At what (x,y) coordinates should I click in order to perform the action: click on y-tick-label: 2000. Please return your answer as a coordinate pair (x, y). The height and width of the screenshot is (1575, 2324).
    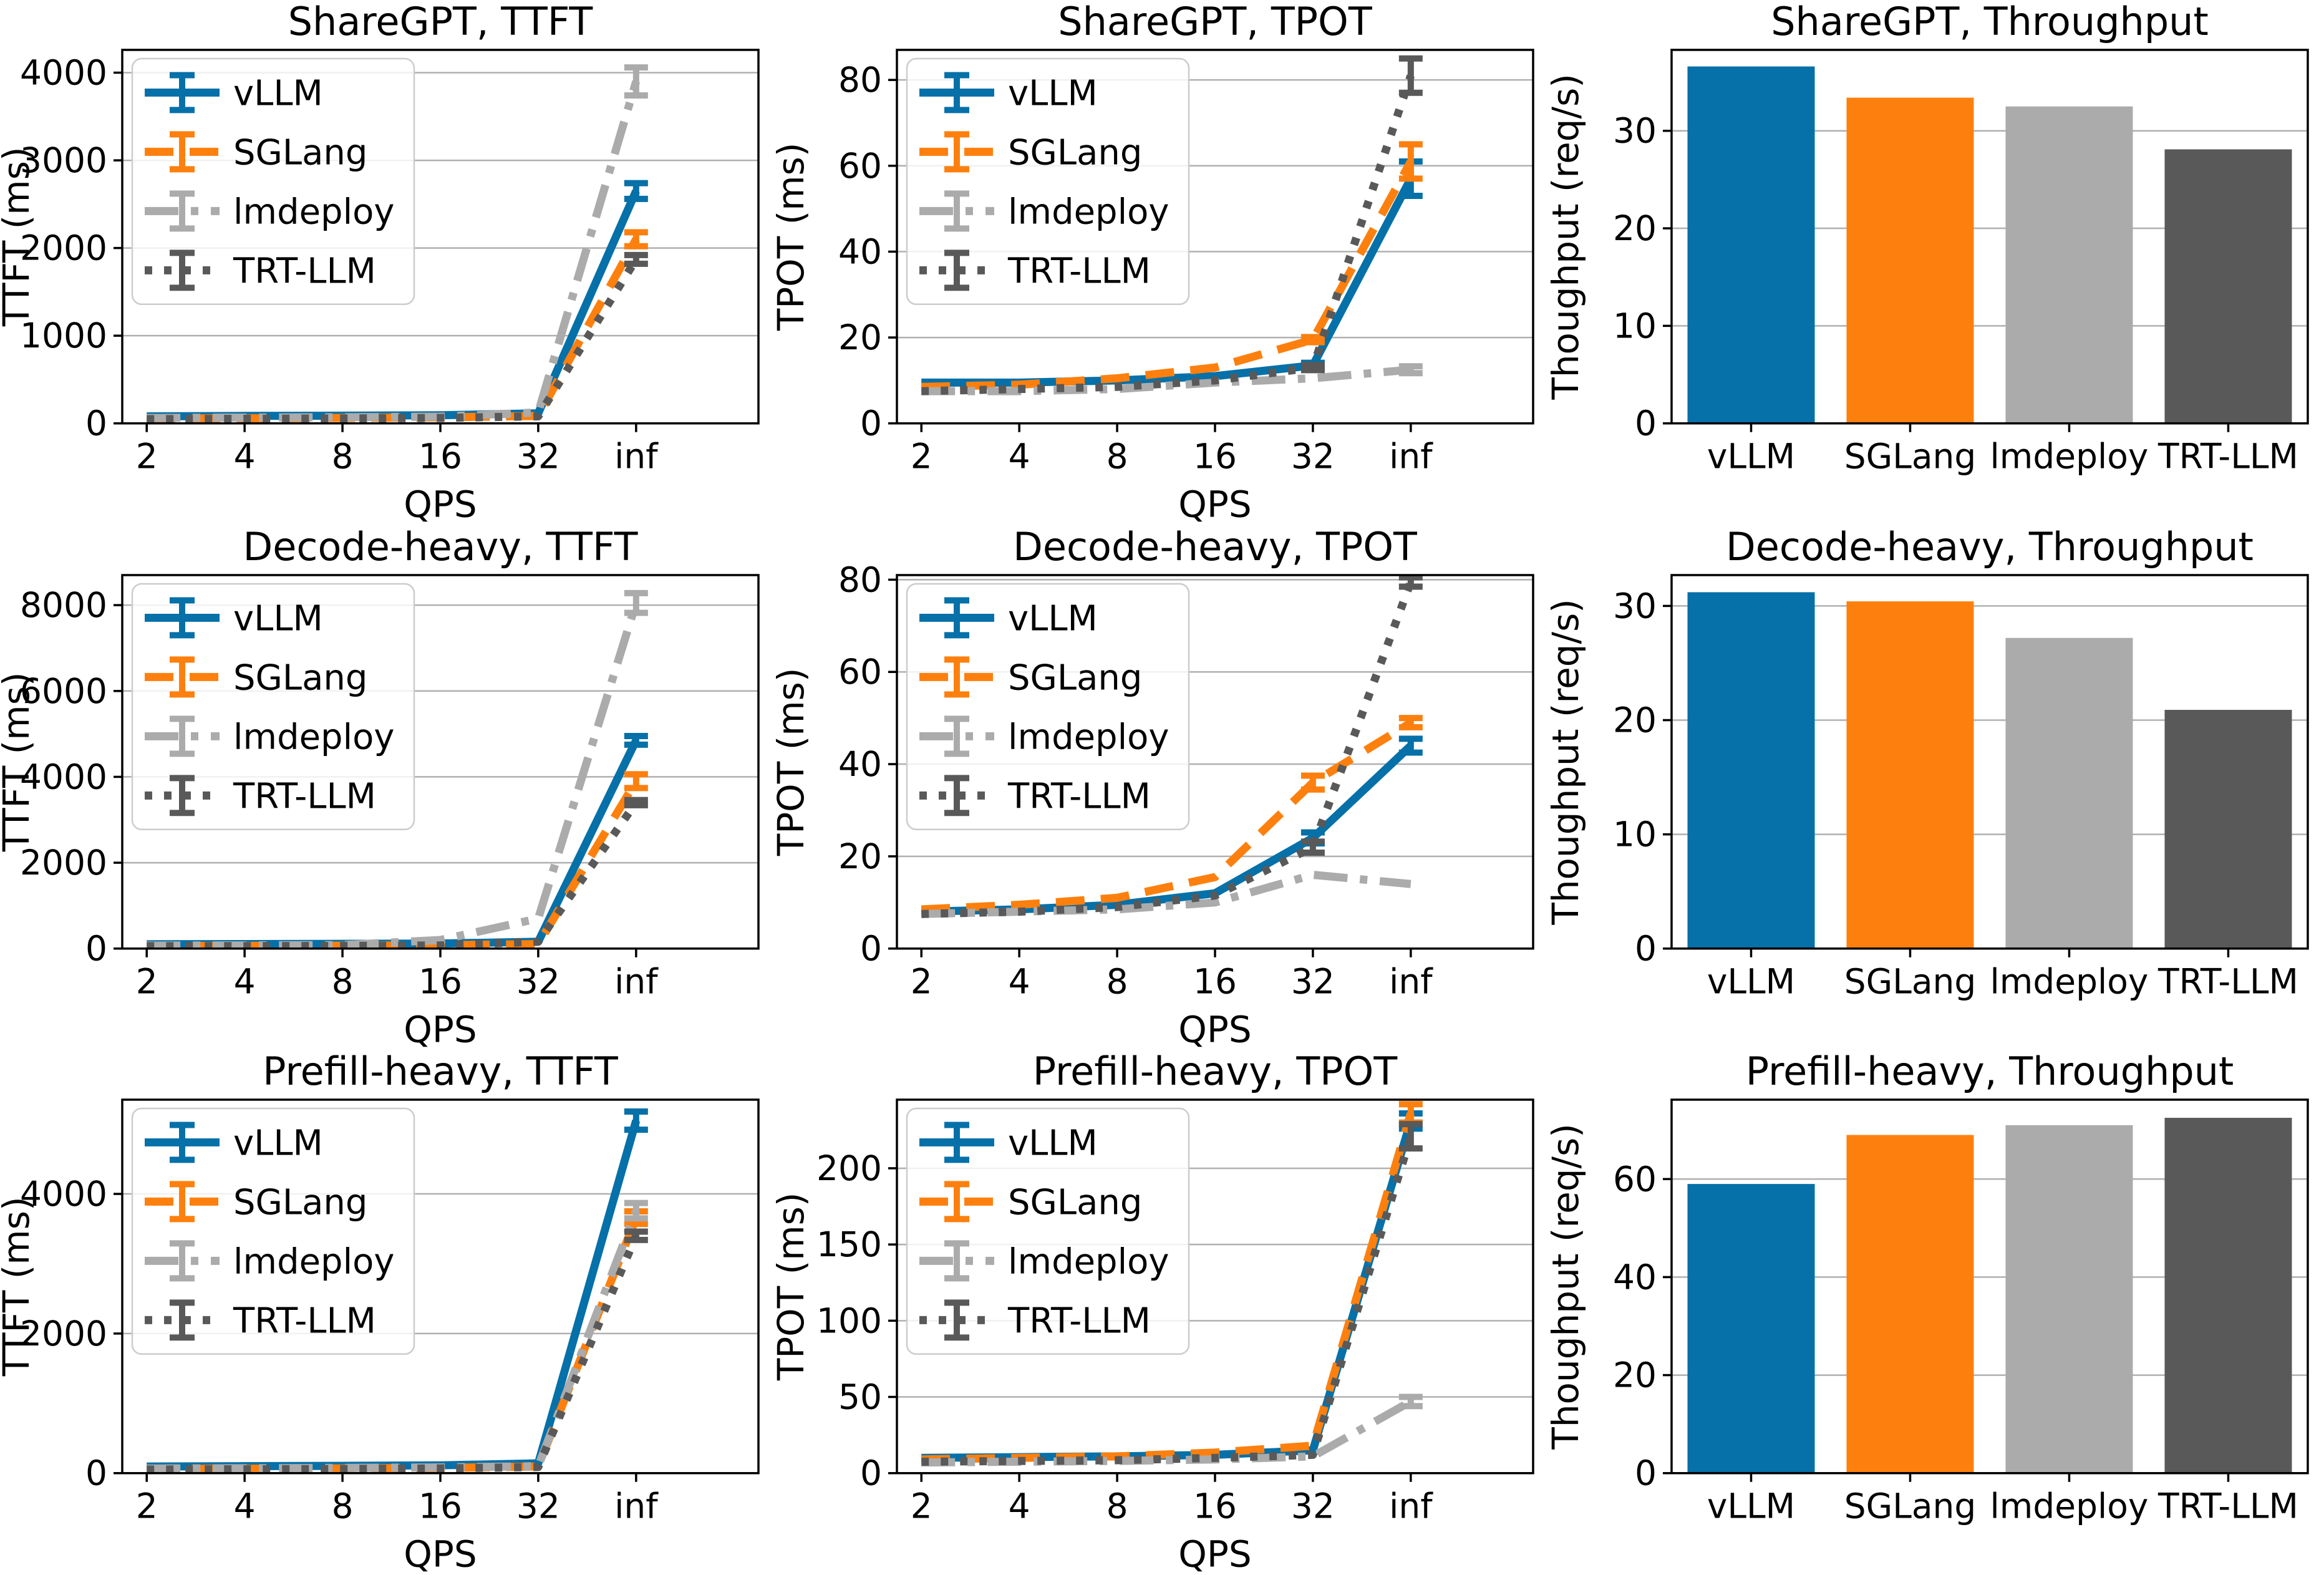
    Looking at the image, I should click on (63, 248).